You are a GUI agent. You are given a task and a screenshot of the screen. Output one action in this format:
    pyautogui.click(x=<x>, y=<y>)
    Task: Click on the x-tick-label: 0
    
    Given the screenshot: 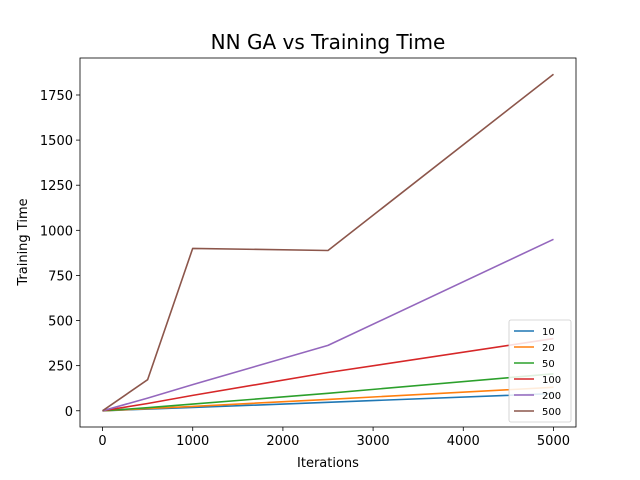 What is the action you would take?
    pyautogui.click(x=102, y=441)
    